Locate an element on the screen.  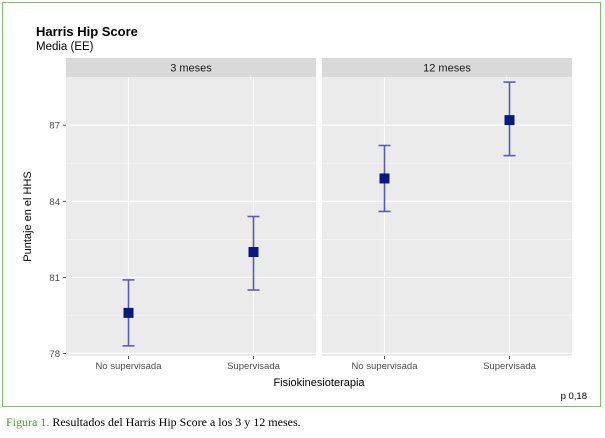
chart-title: Harris Hip Score is located at coordinates (87, 31).